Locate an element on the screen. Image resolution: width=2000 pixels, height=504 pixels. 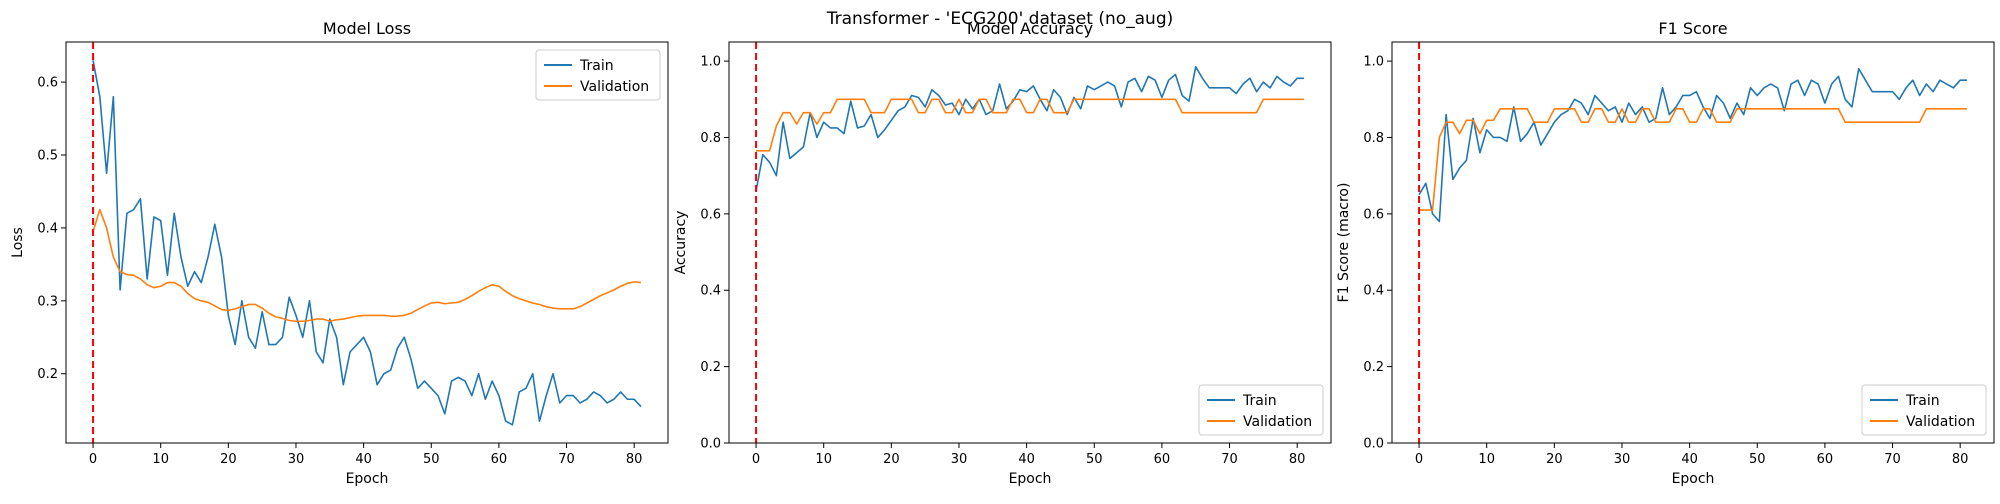
y-tick-label: 0.3 is located at coordinates (47, 301).